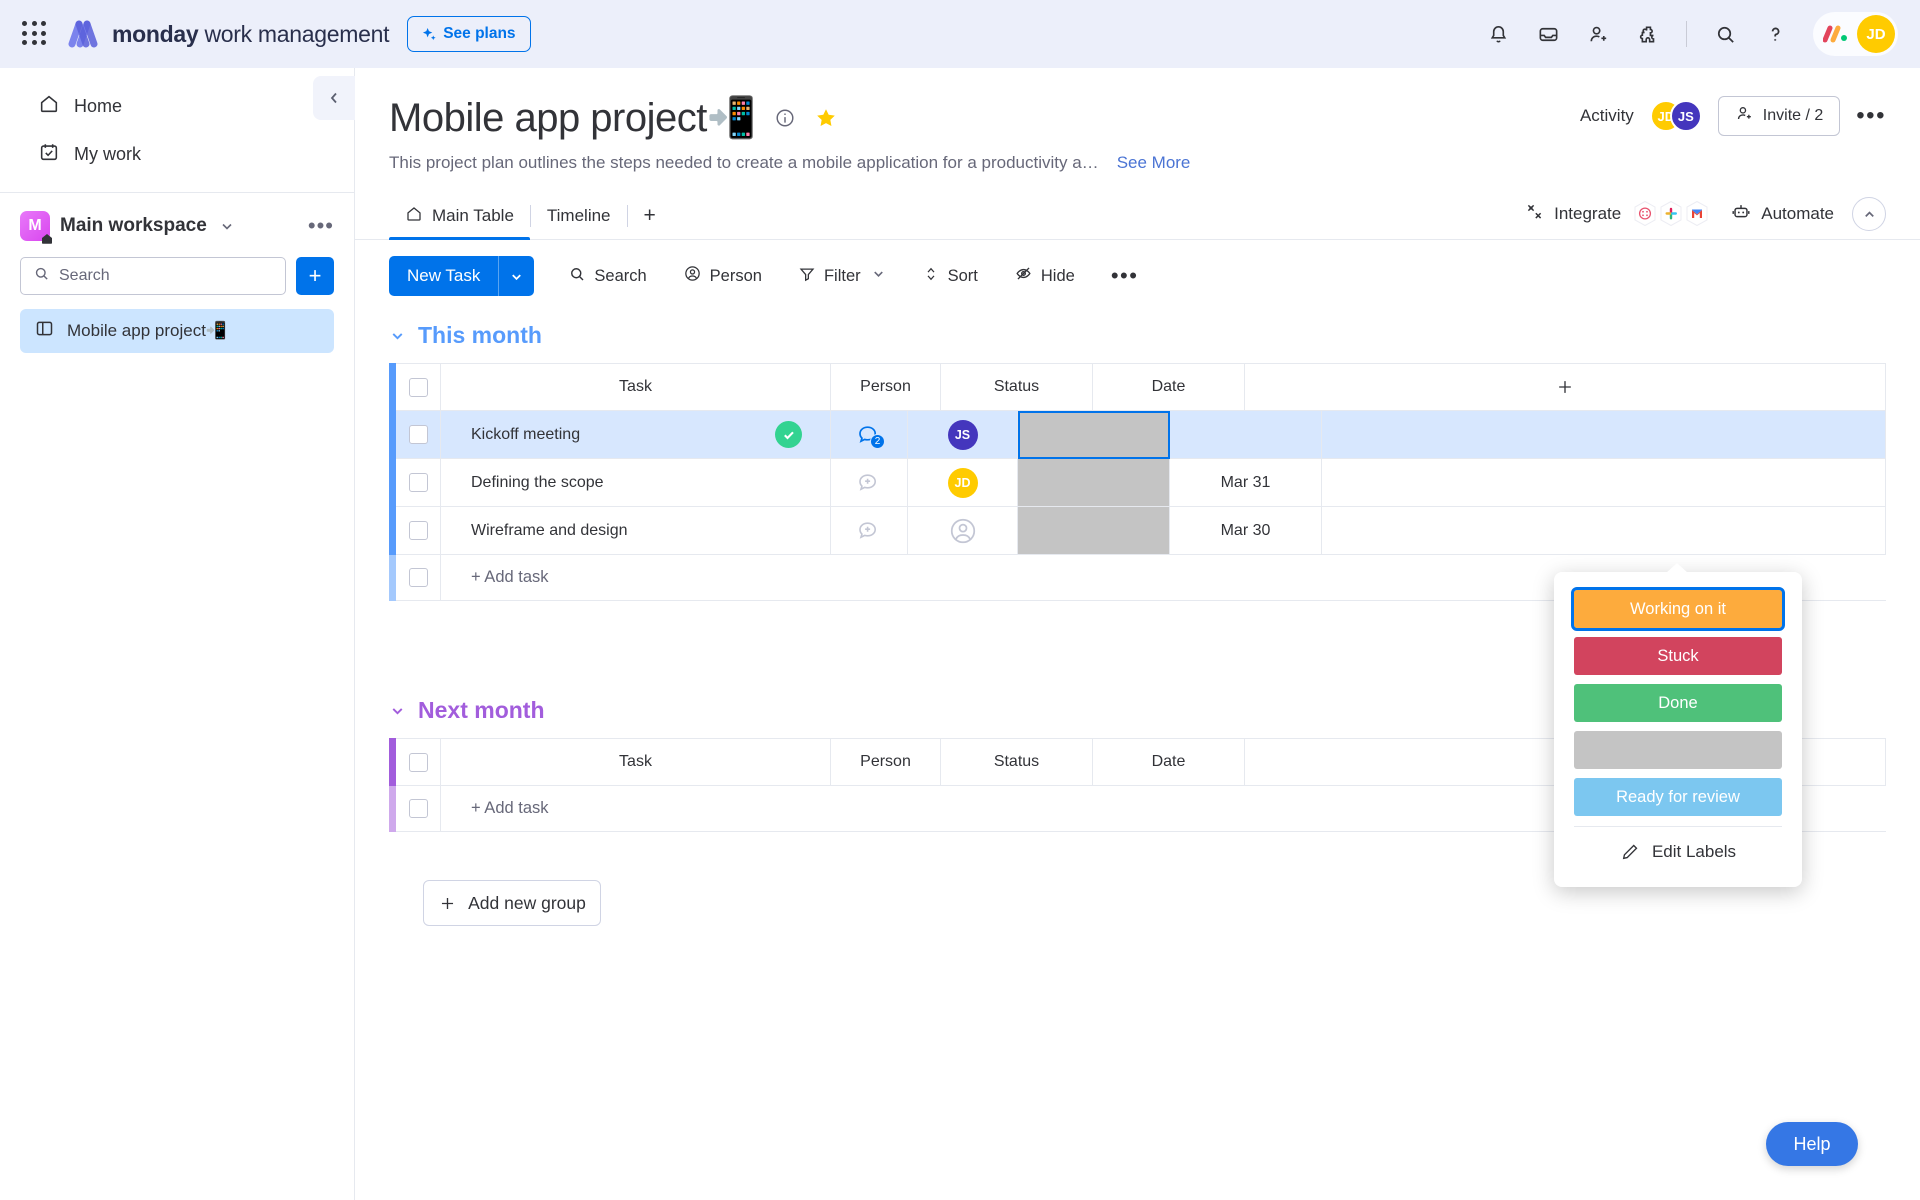 Image resolution: width=1920 pixels, height=1200 pixels. Describe the element at coordinates (1725, 34) in the screenshot. I see `search-icon` at that location.